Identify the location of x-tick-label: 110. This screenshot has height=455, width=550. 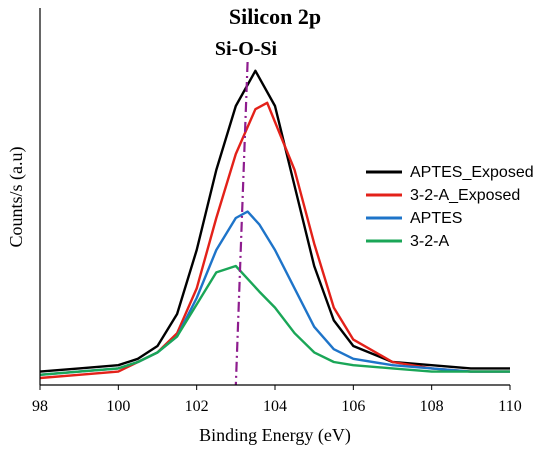
(509, 406).